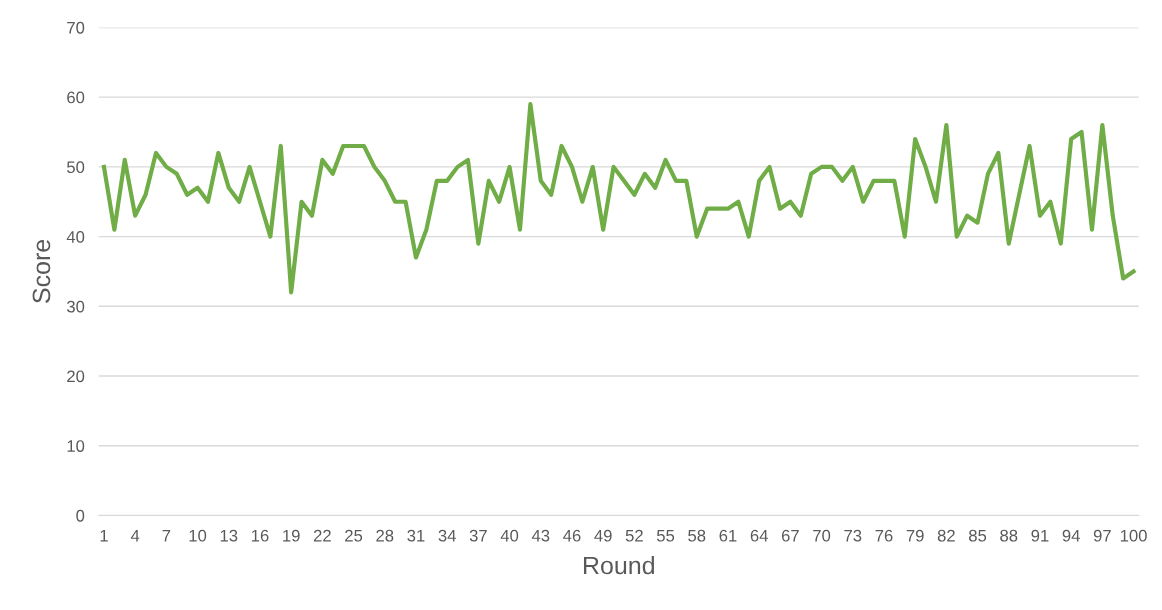  Describe the element at coordinates (478, 535) in the screenshot. I see `x-tick-label: 37` at that location.